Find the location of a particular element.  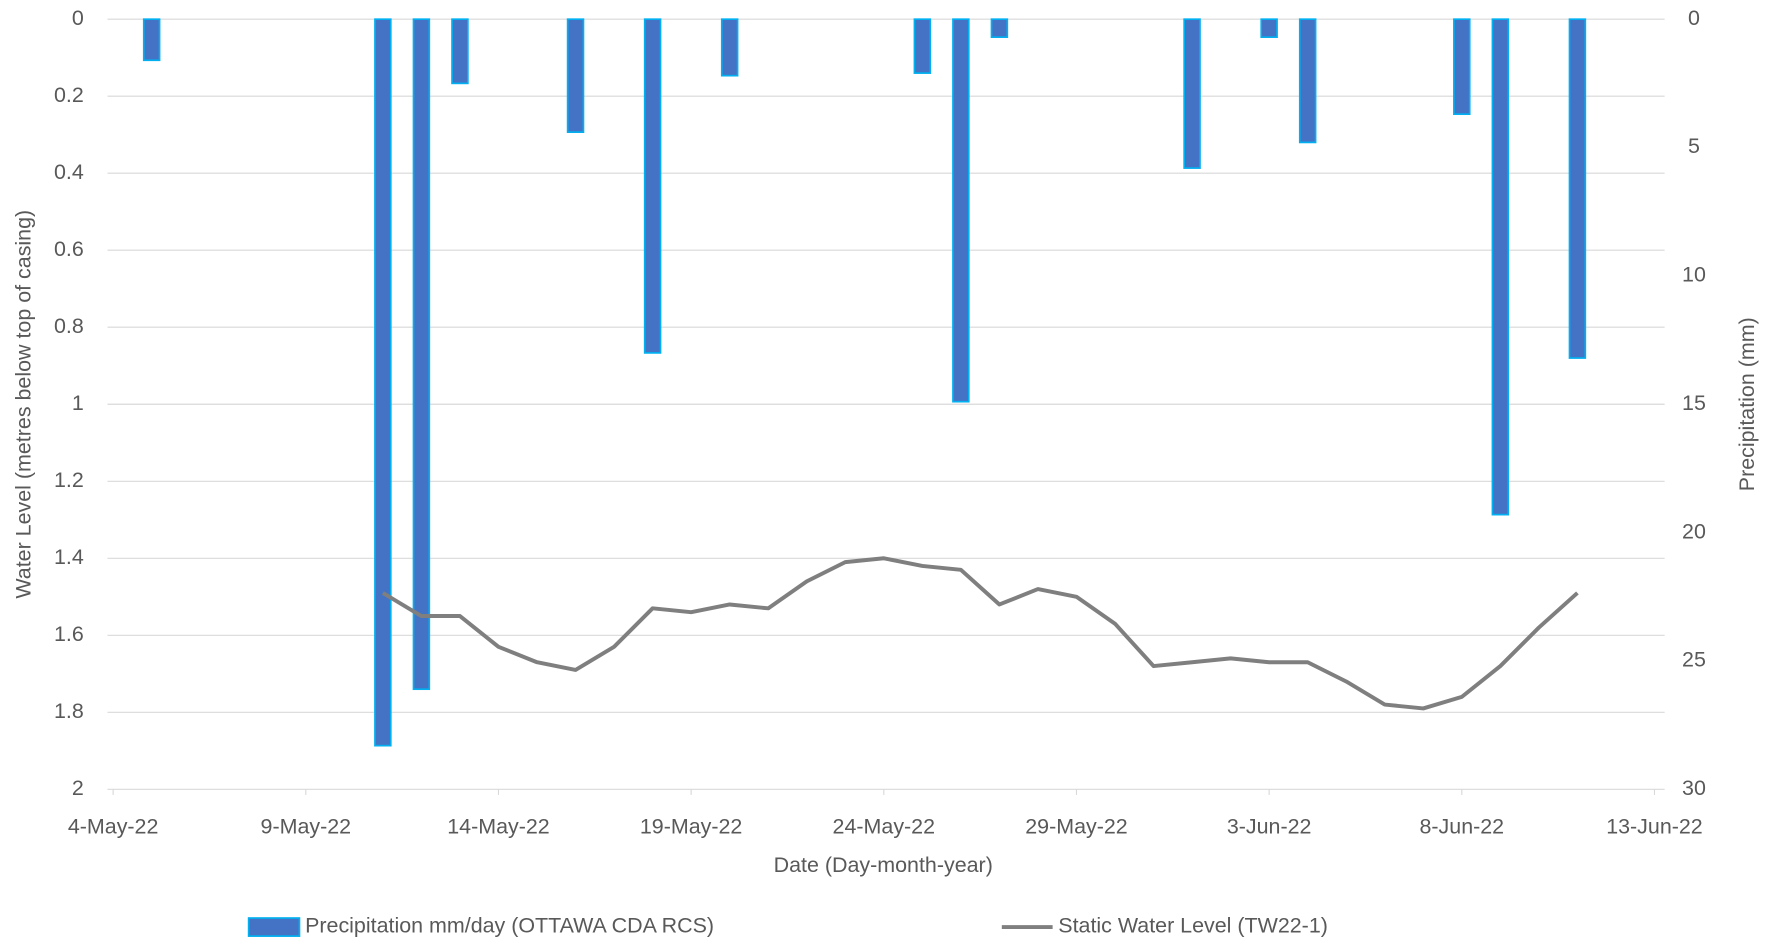

y-tick-label: 2 is located at coordinates (78, 788).